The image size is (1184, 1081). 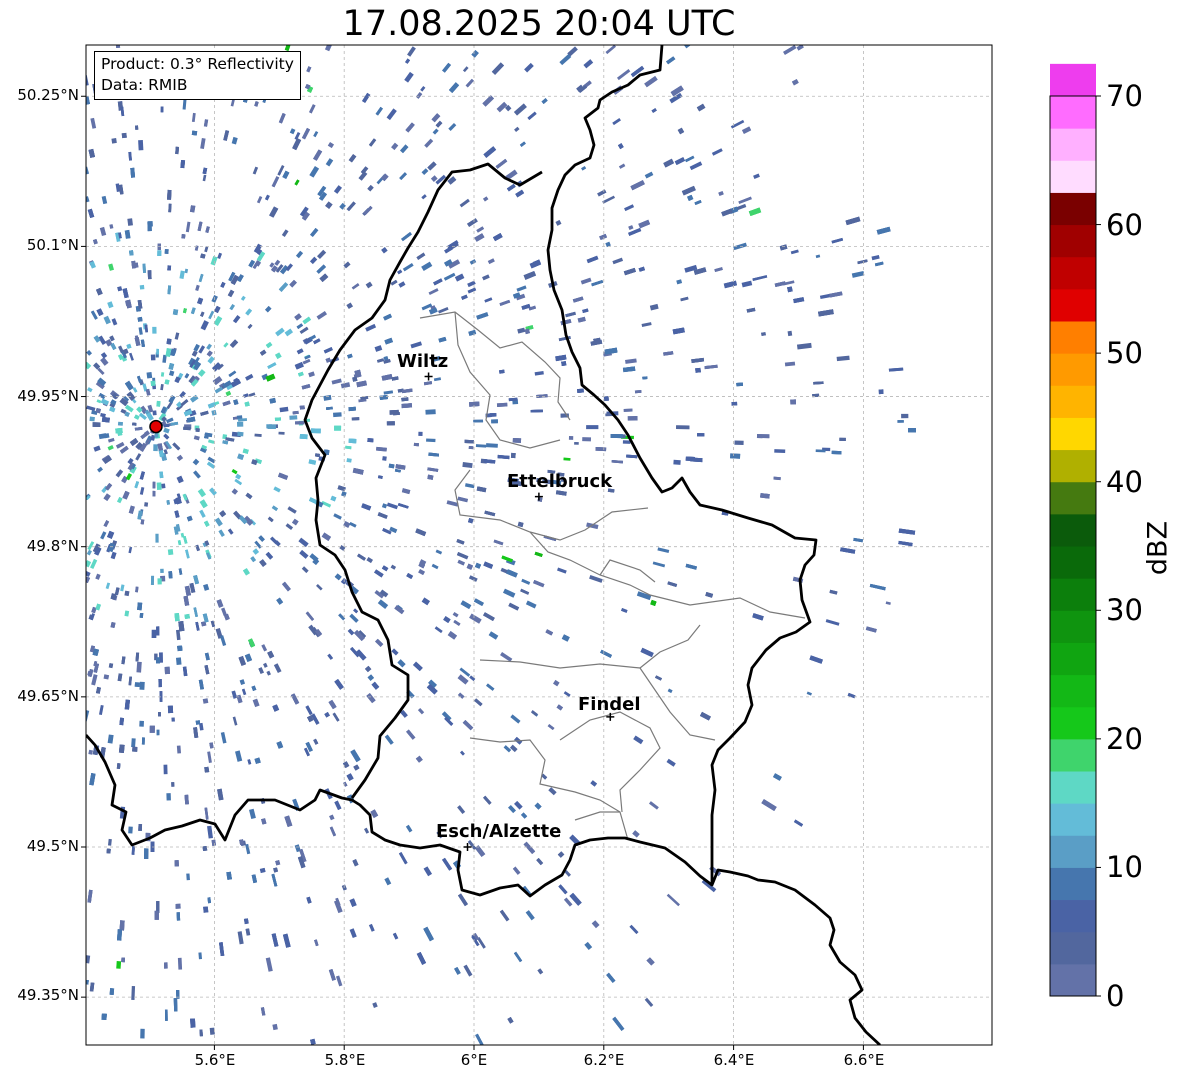 What do you see at coordinates (48, 95) in the screenshot?
I see `lat-tick-label: 50.25°N` at bounding box center [48, 95].